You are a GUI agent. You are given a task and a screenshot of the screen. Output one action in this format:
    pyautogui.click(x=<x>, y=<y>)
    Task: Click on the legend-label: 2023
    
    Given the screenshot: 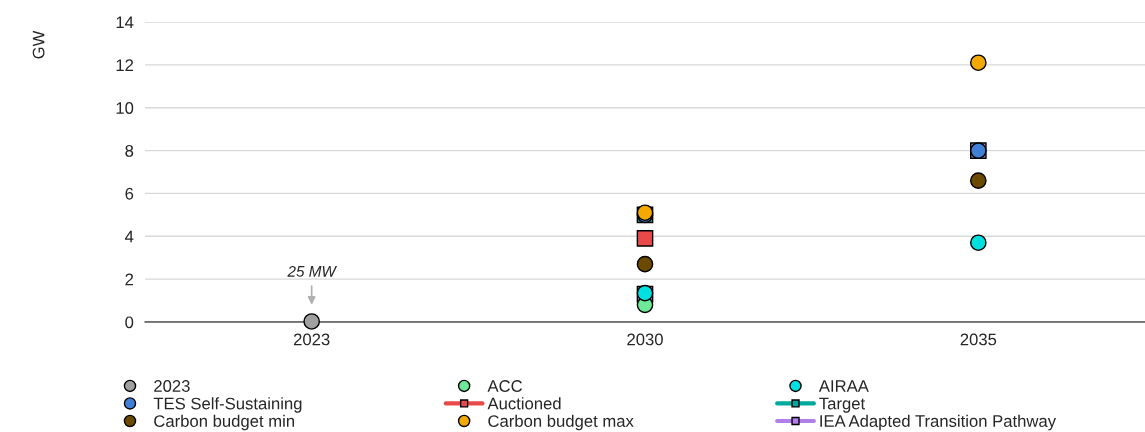 What is the action you would take?
    pyautogui.click(x=172, y=386)
    